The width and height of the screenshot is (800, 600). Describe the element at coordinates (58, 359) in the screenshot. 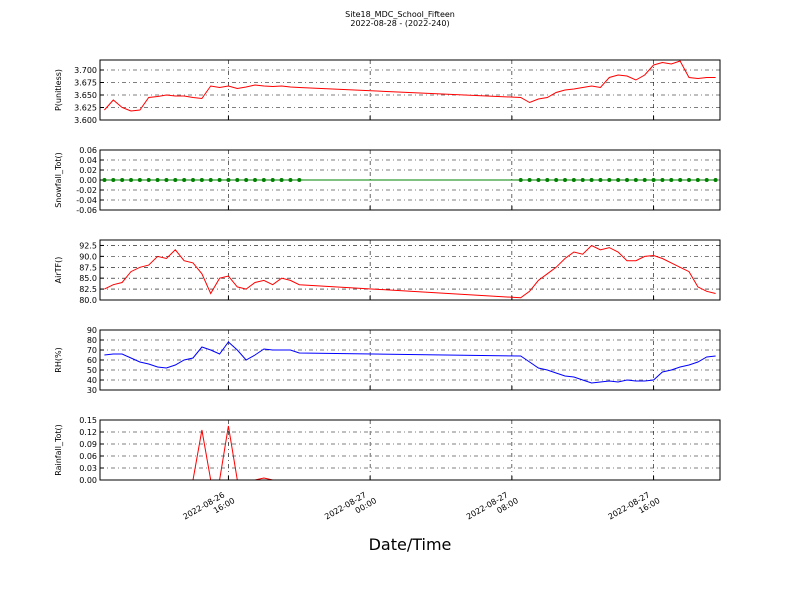

I see `y-axis-label: RH(%)` at that location.